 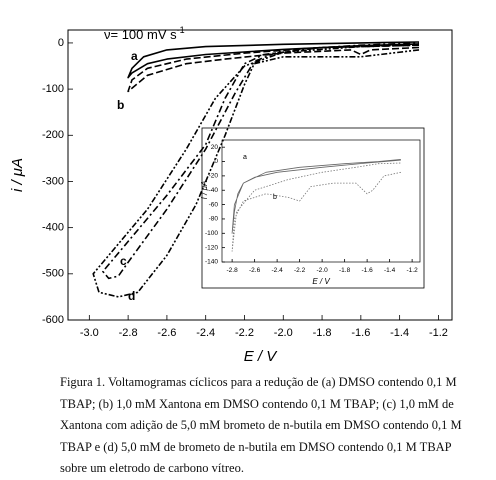 I want to click on y-tick-label: -300, so click(x=53, y=181).